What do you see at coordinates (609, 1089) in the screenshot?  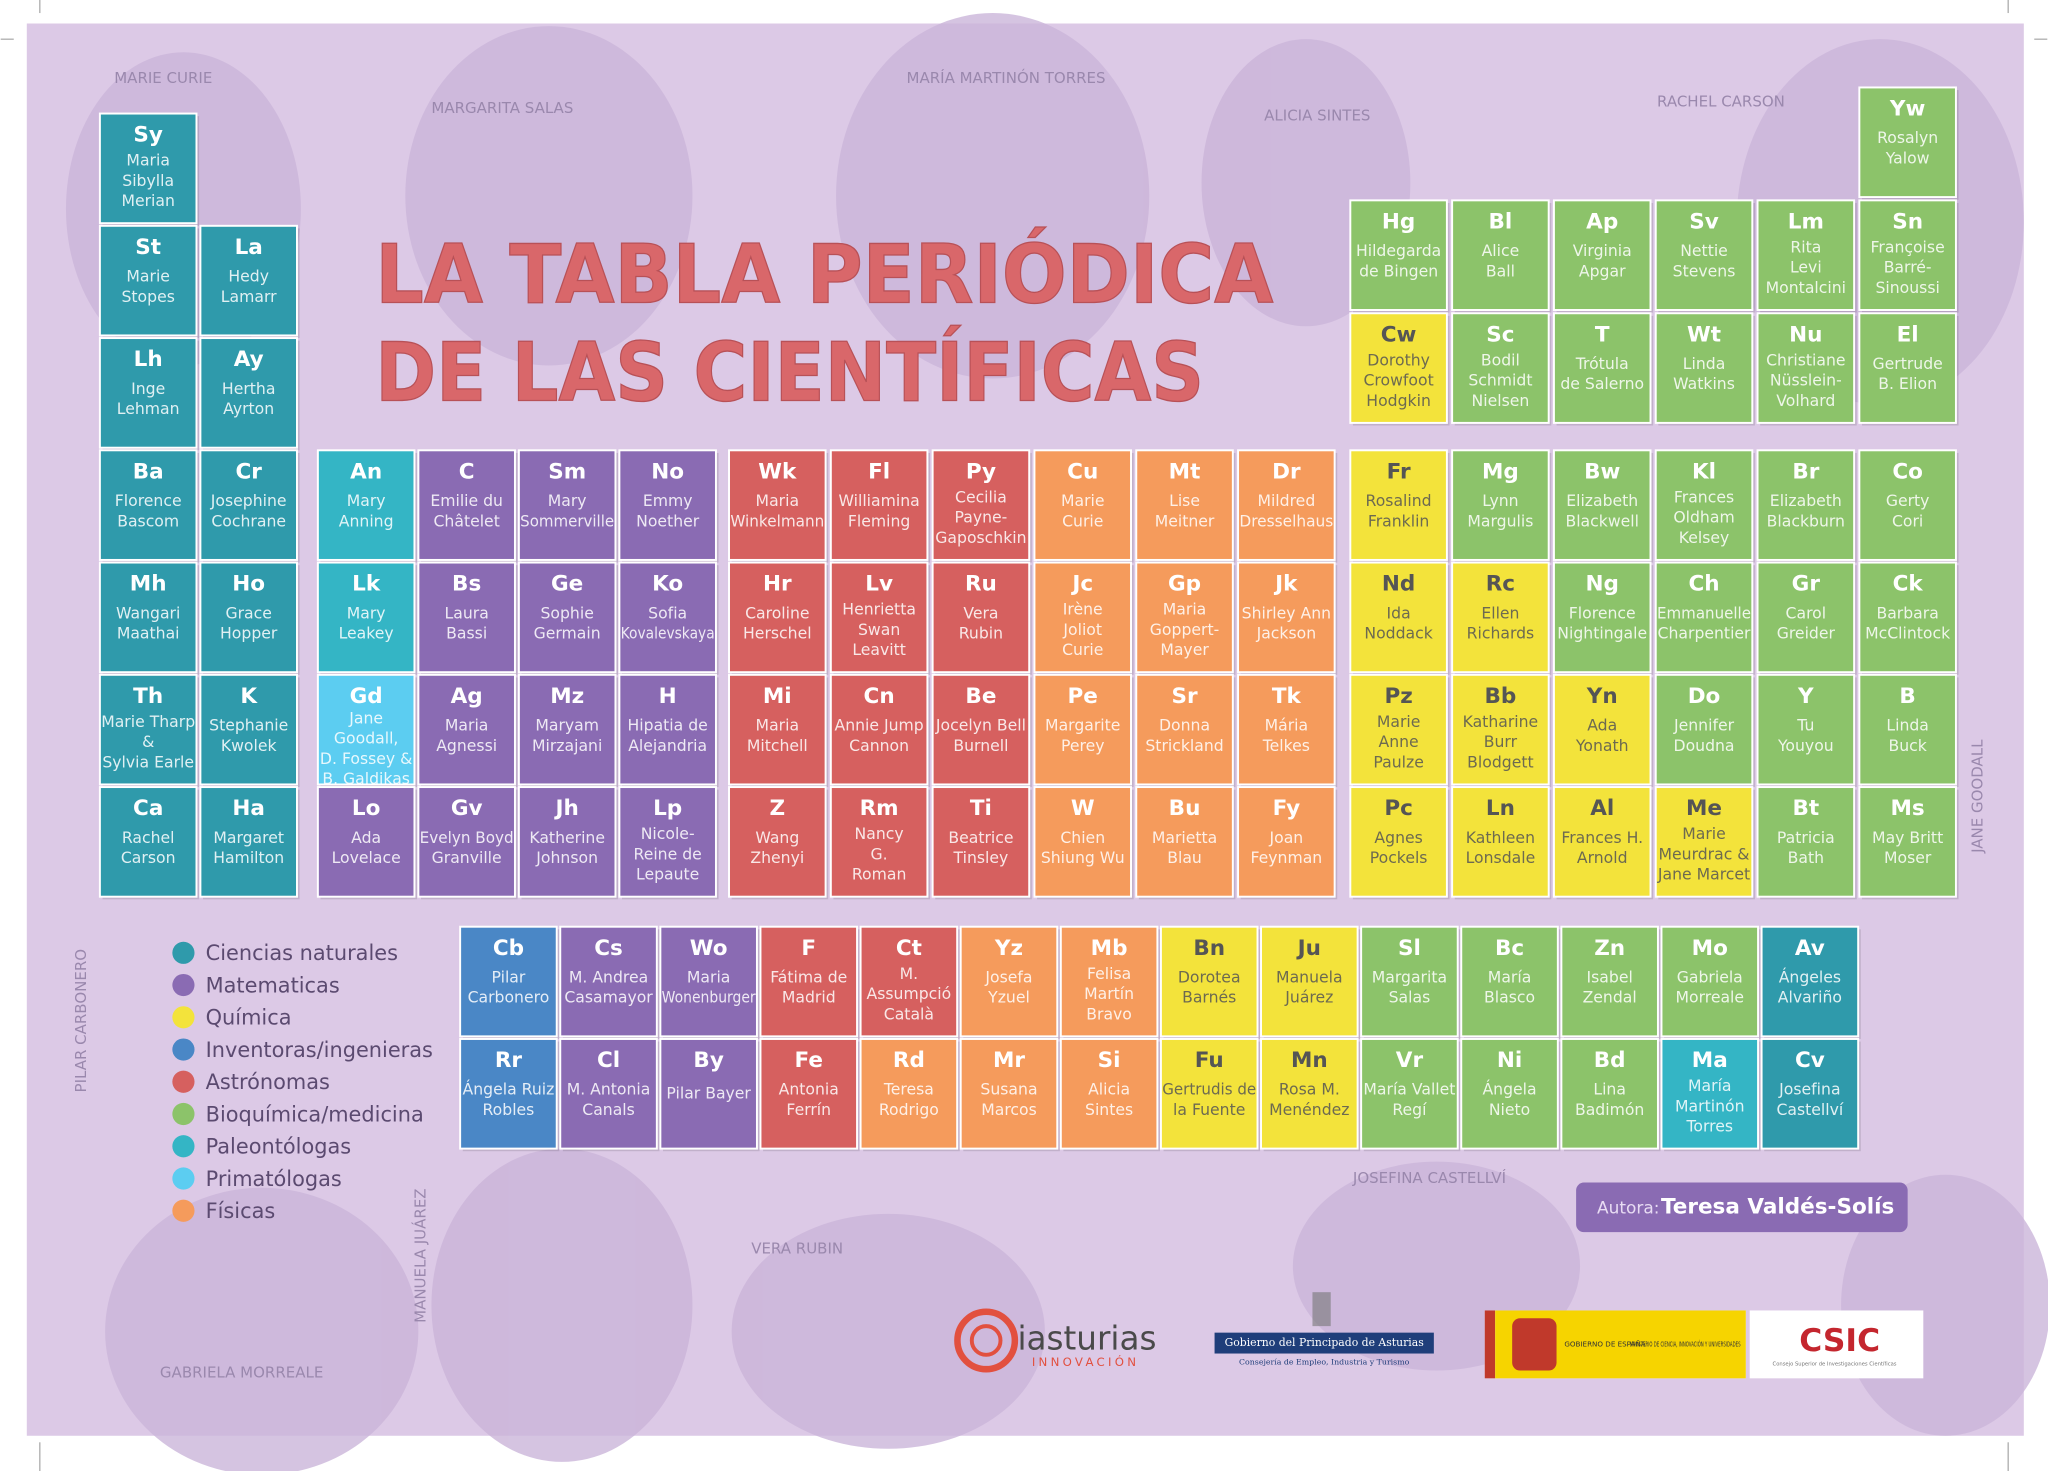 I see `element-name: M. Antonia` at bounding box center [609, 1089].